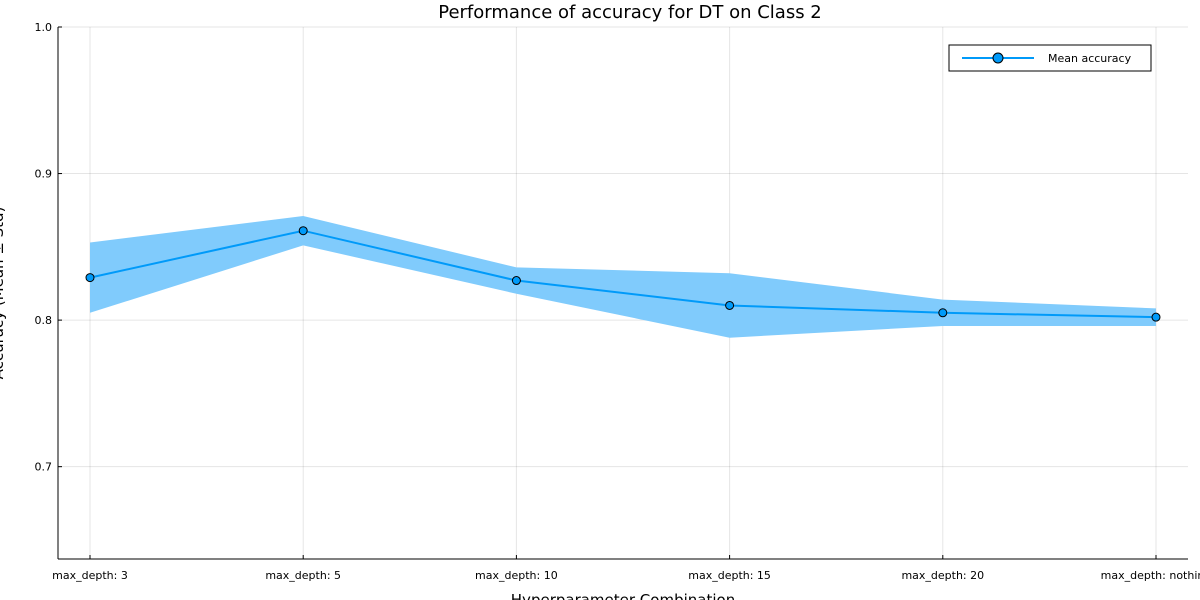 Image resolution: width=1200 pixels, height=600 pixels. I want to click on y-tick-label: 0.7, so click(44, 467).